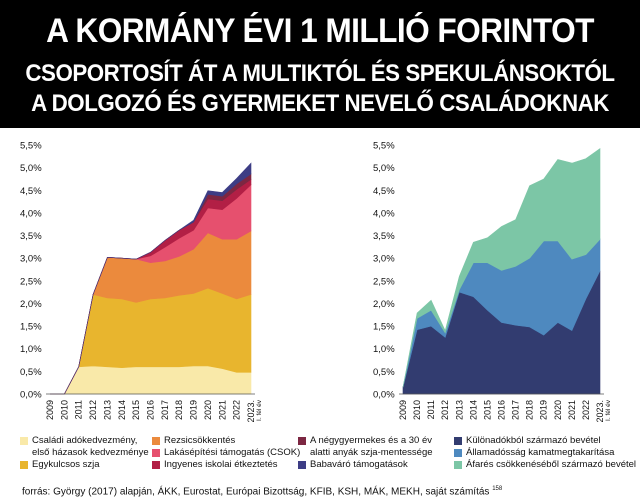 This screenshot has height=503, width=640. I want to click on right-y-tick-label: 4,5%, so click(384, 191).